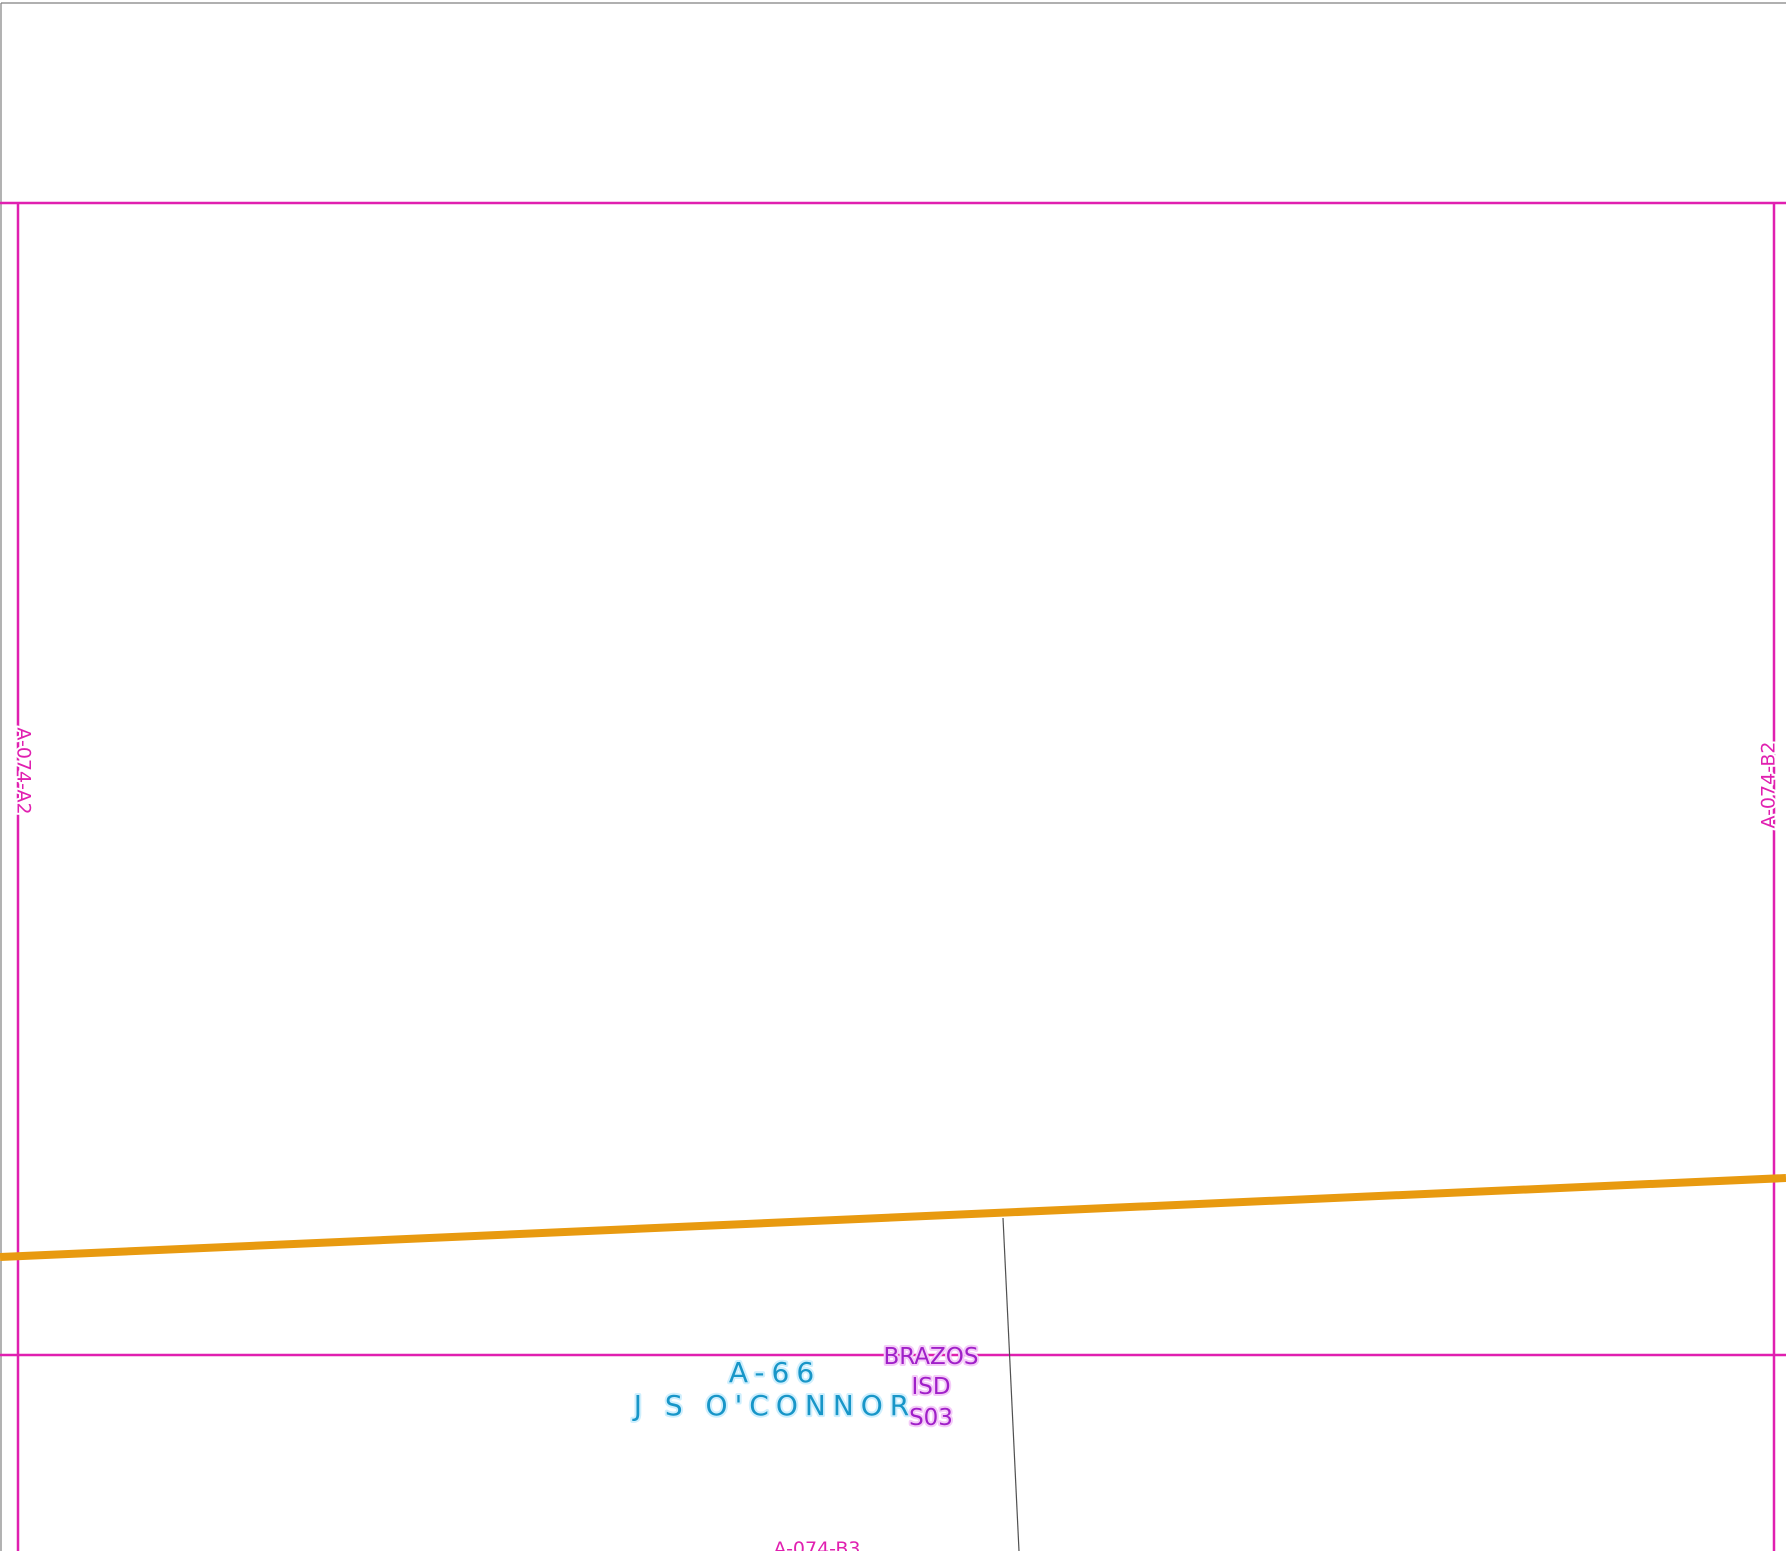  What do you see at coordinates (775, 1372) in the screenshot?
I see `abstract-number-label: A-66` at bounding box center [775, 1372].